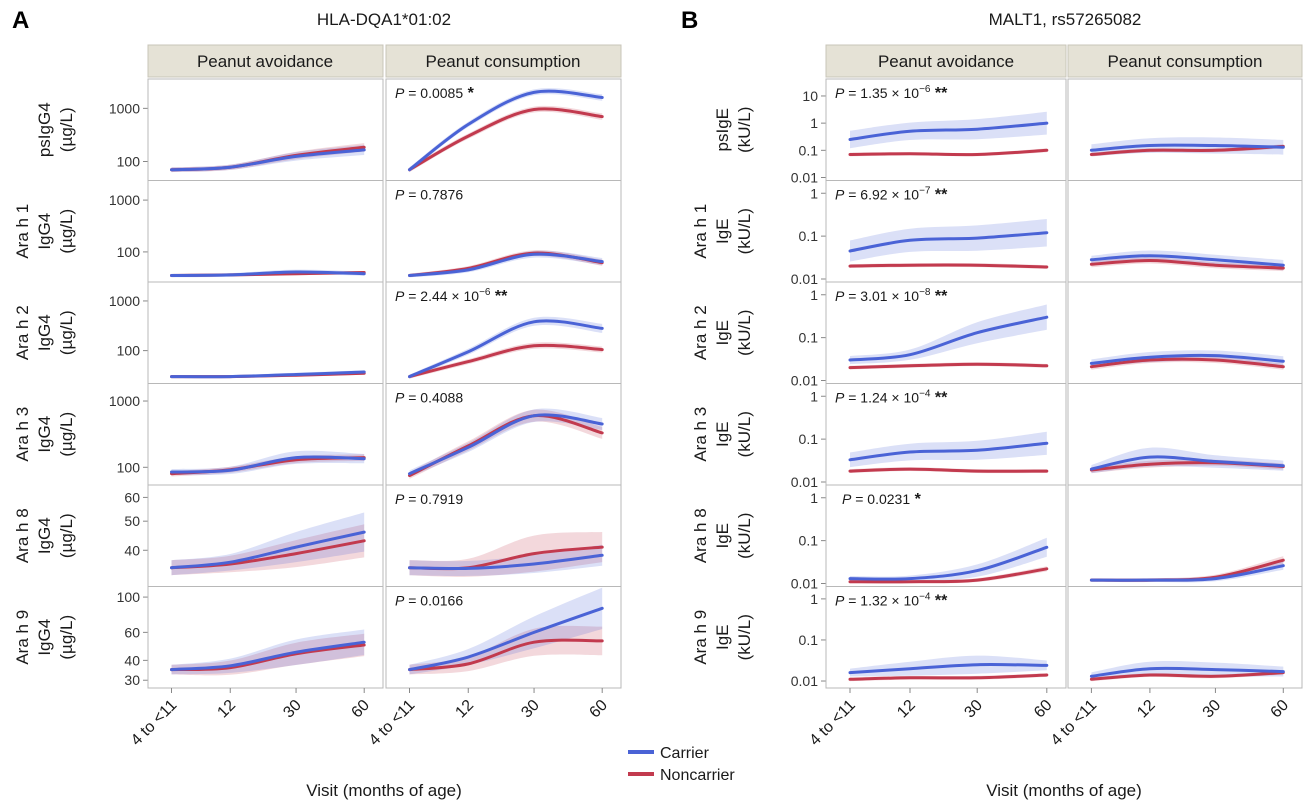 The width and height of the screenshot is (1307, 804). What do you see at coordinates (948, 559) in the screenshot?
I see `panel-b-row-5-avoidance-carrier-band` at bounding box center [948, 559].